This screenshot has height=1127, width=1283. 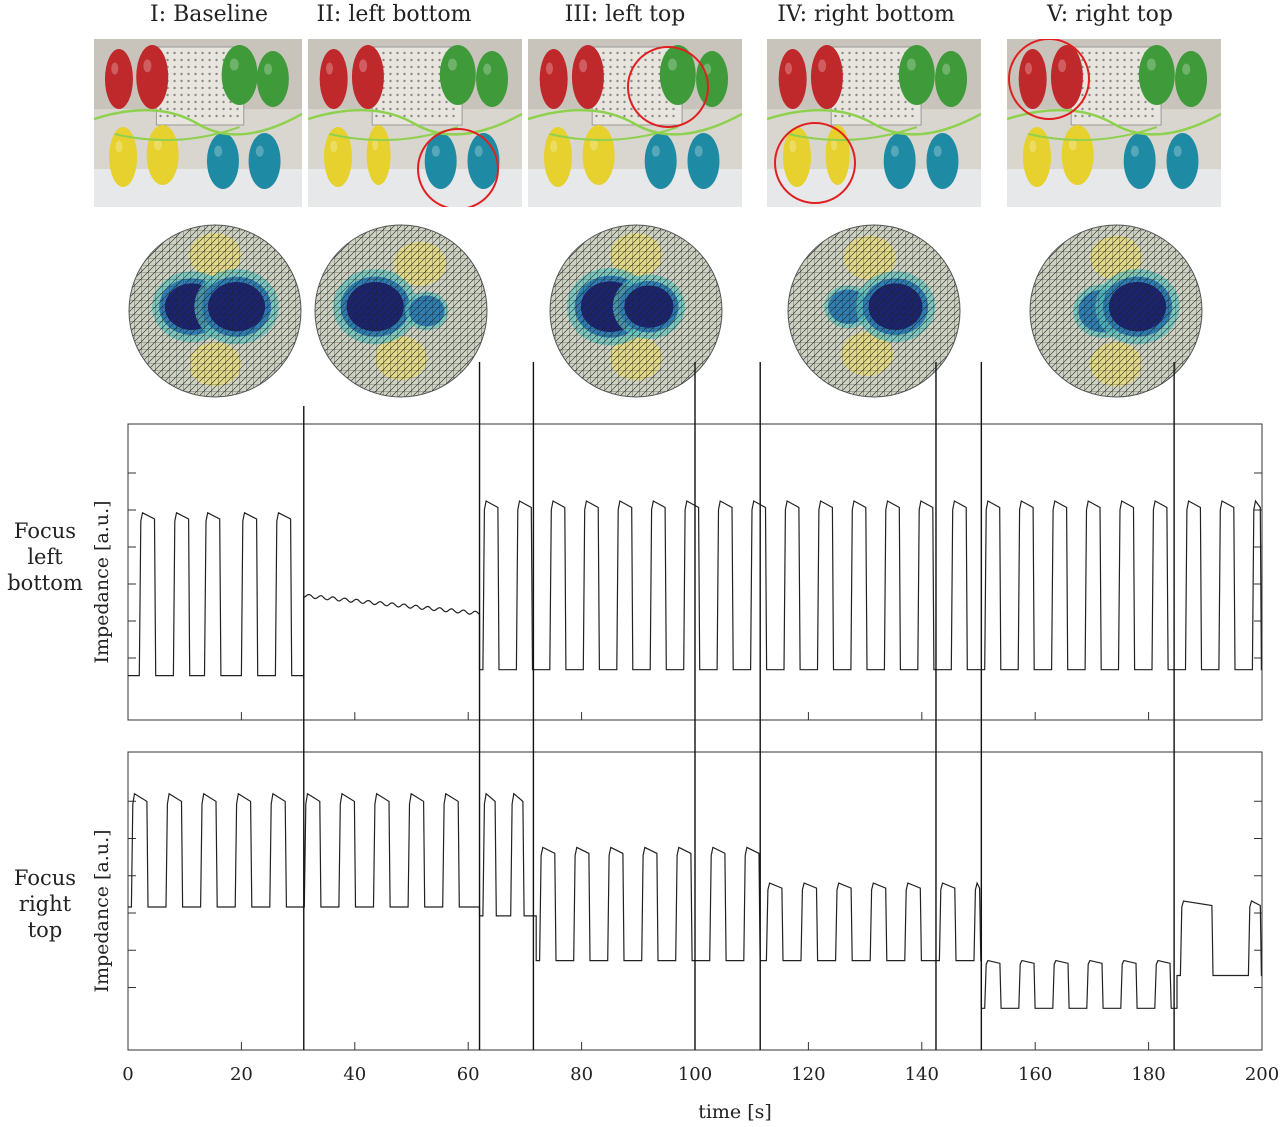 What do you see at coordinates (625, 14) in the screenshot?
I see `phase-title-3: III: left top` at bounding box center [625, 14].